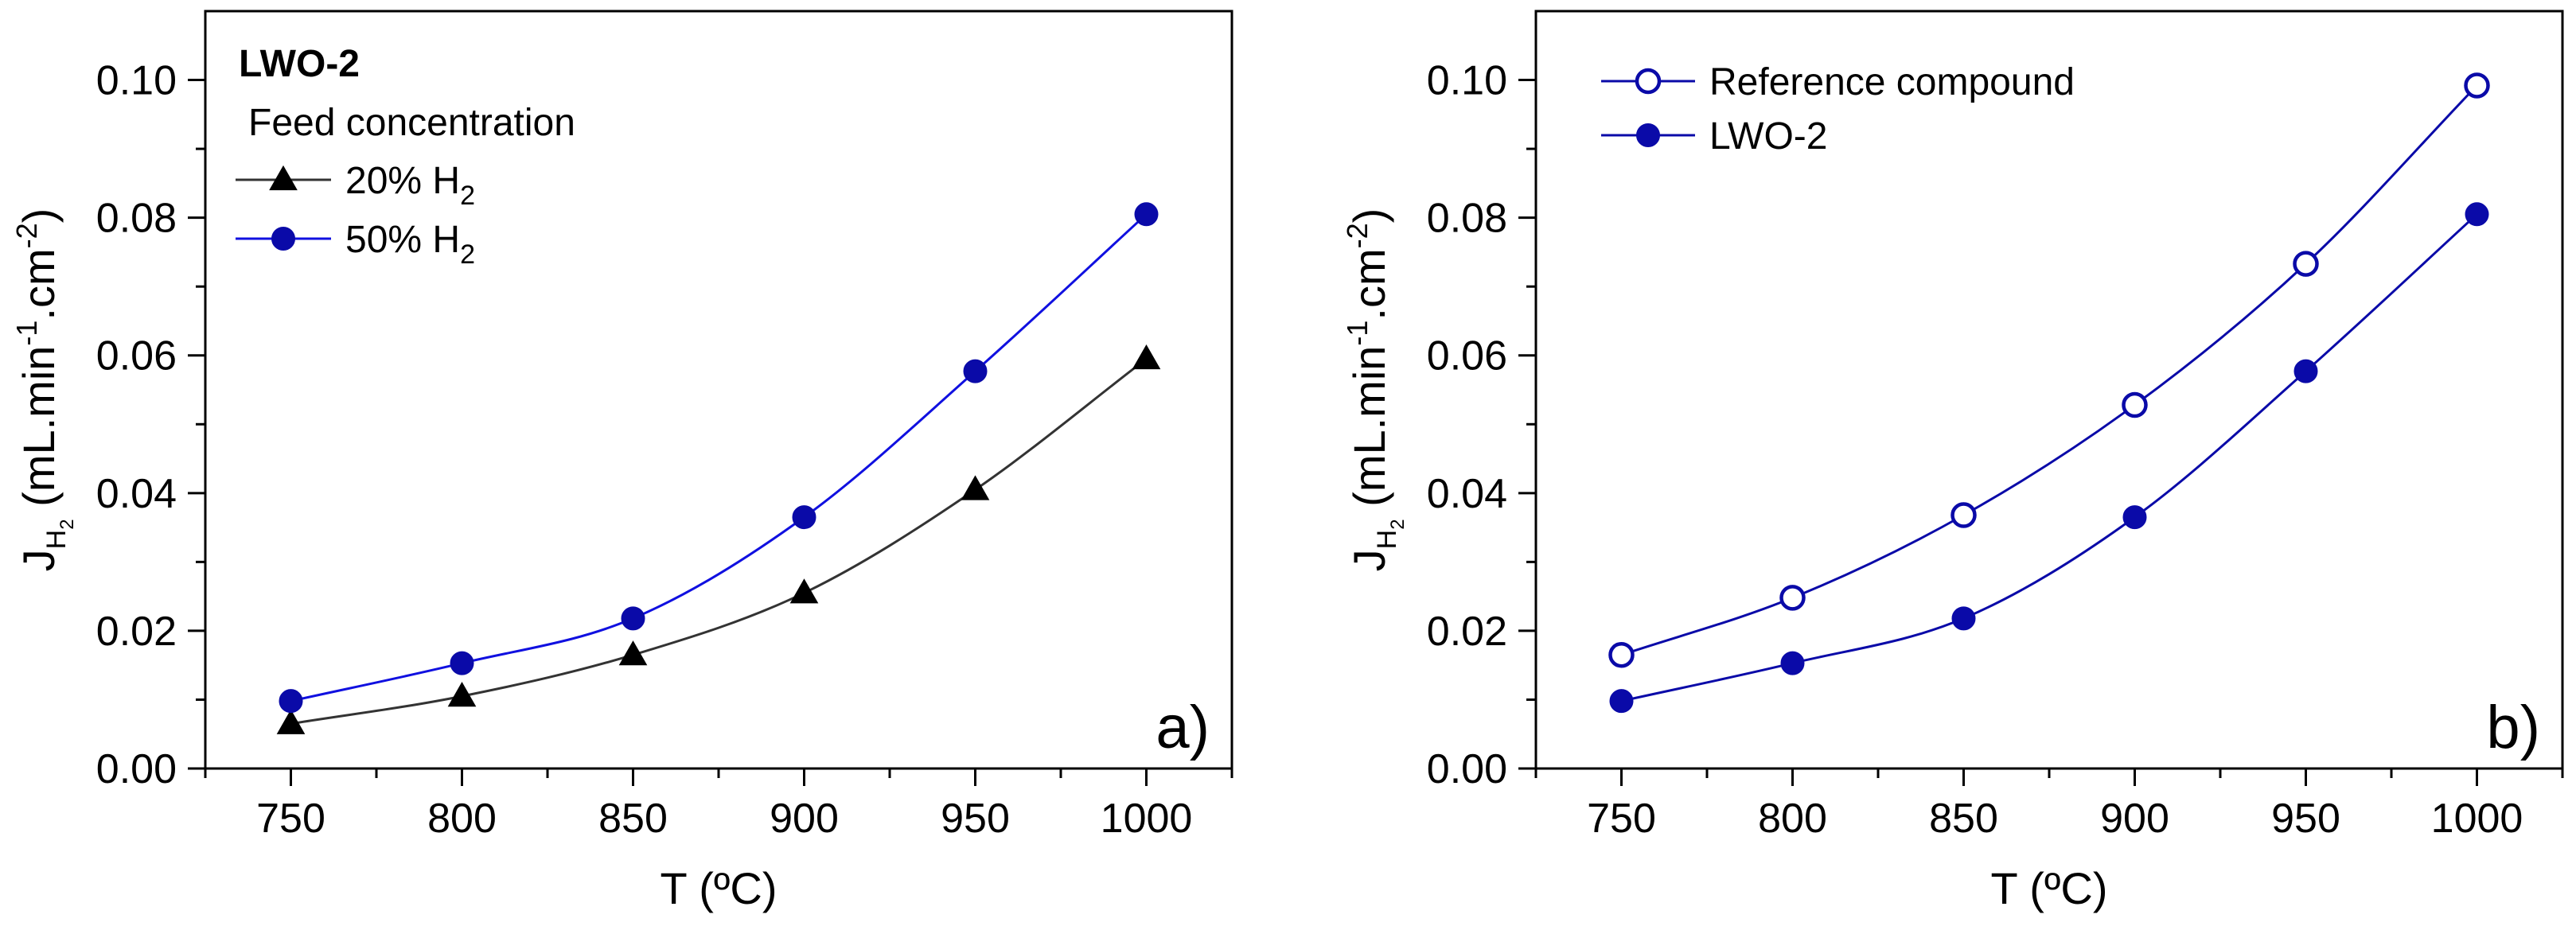 This screenshot has width=2576, height=930. Describe the element at coordinates (2513, 727) in the screenshot. I see `panel-label: b)` at that location.